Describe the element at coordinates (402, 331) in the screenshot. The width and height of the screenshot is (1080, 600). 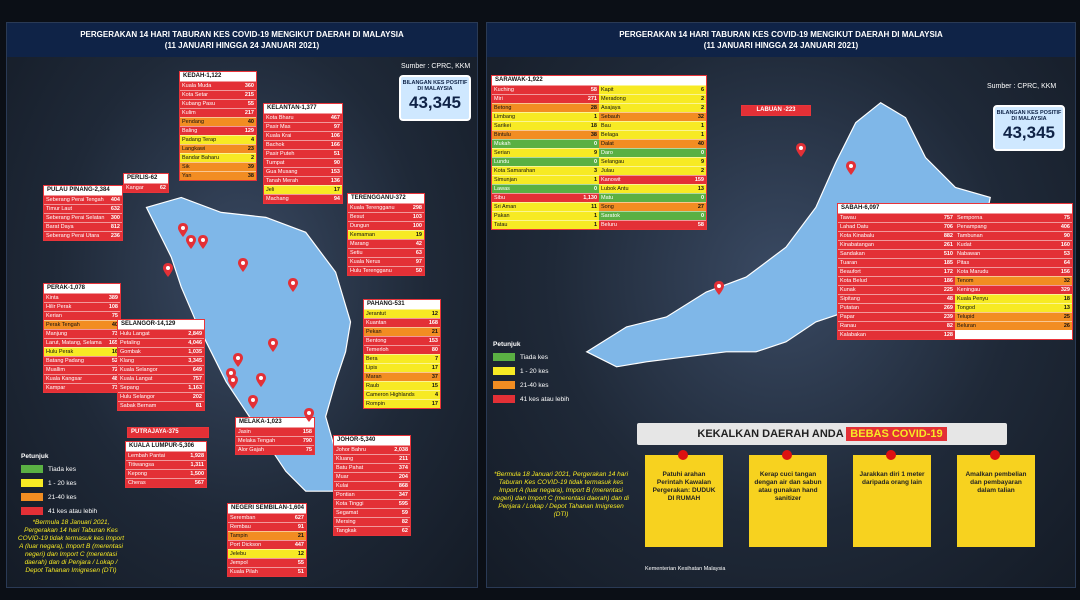
I see `district-row: Pekan 21` at that location.